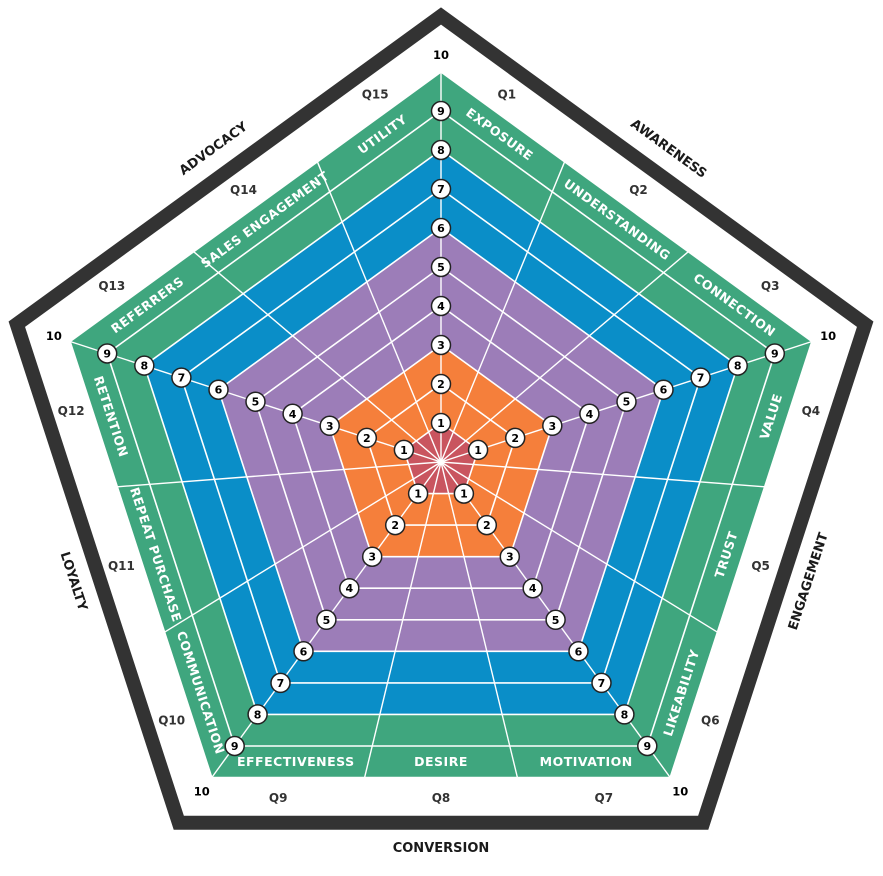  I want to click on question-id-q15: Q15, so click(375, 95).